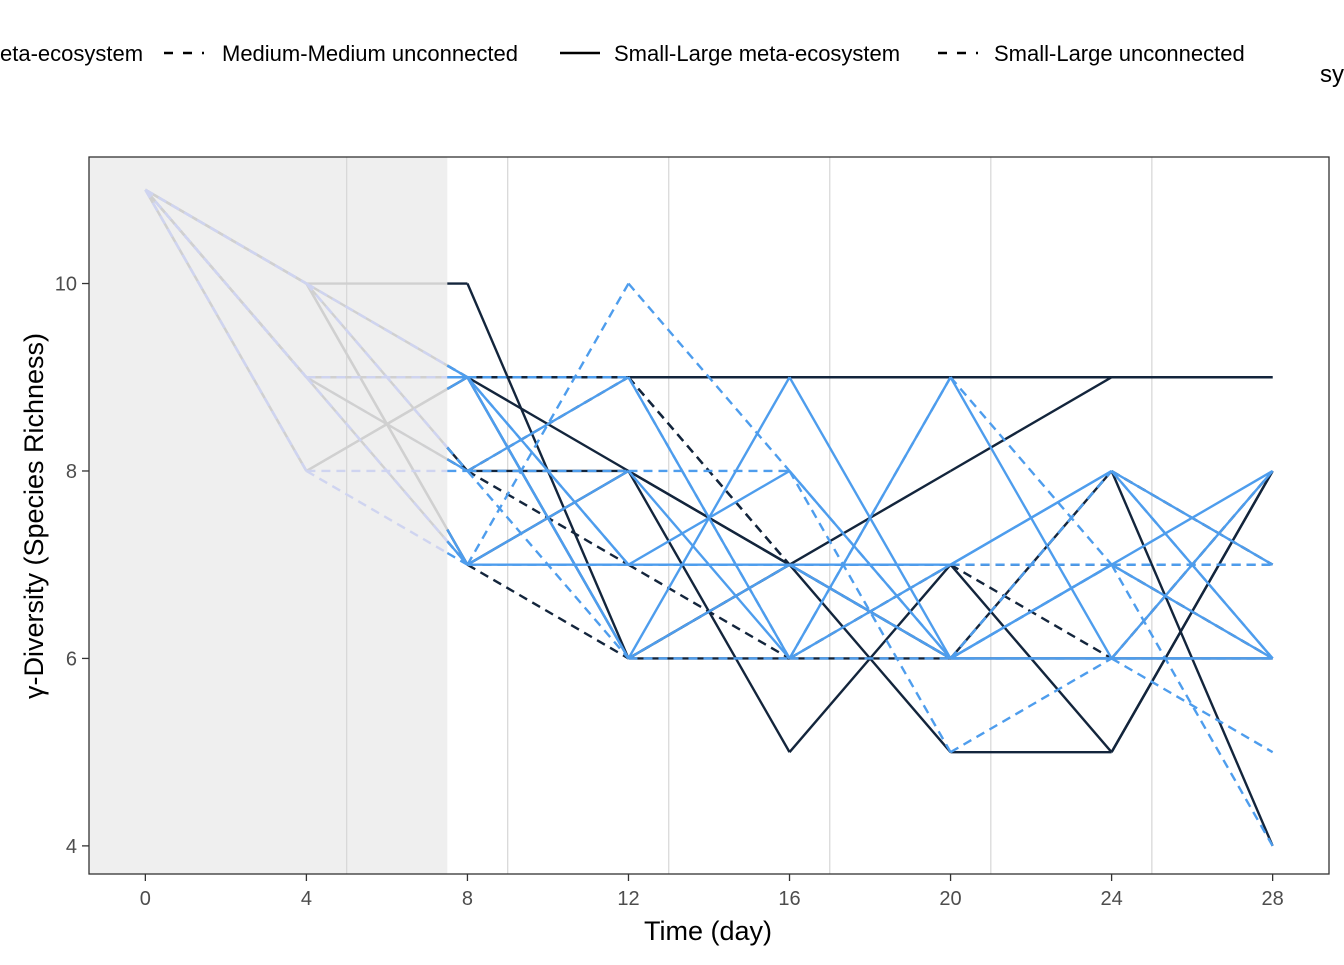 The width and height of the screenshot is (1344, 965). I want to click on legend-label: Small-Large meta-ecosystem, so click(757, 53).